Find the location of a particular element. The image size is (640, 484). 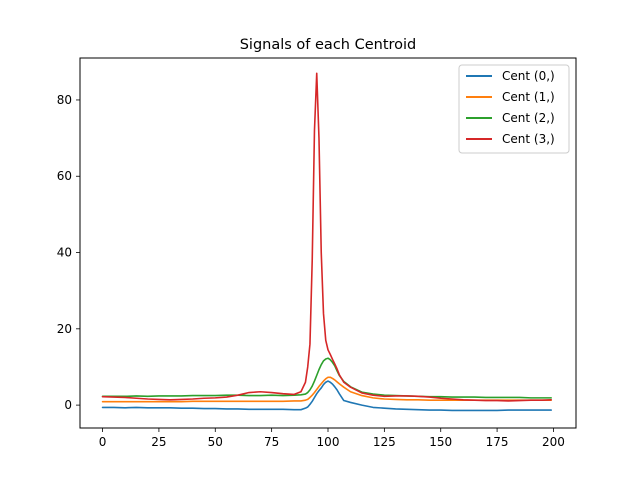

y-tick-label: 40 is located at coordinates (64, 253).